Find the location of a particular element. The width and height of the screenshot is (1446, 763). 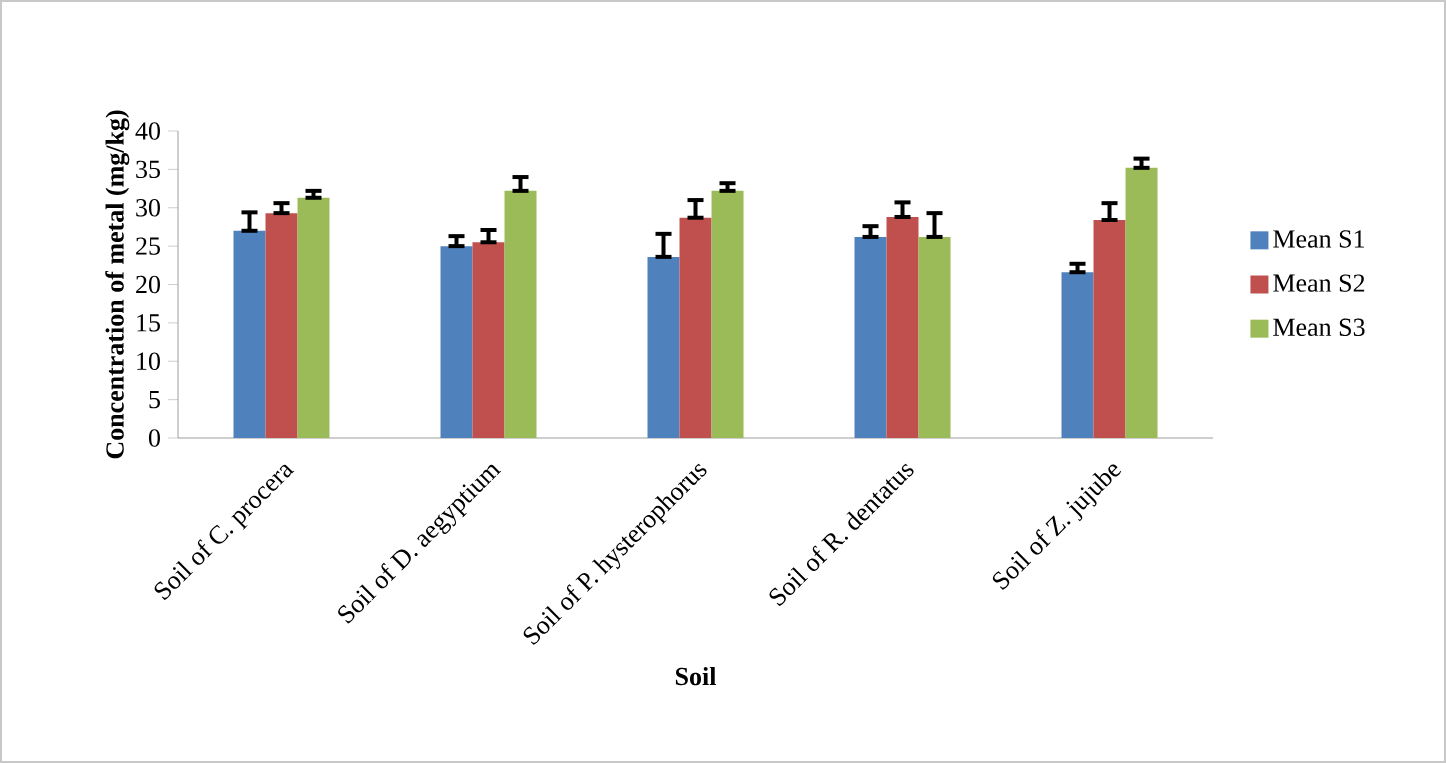

y-tick-label: 25 is located at coordinates (148, 246).